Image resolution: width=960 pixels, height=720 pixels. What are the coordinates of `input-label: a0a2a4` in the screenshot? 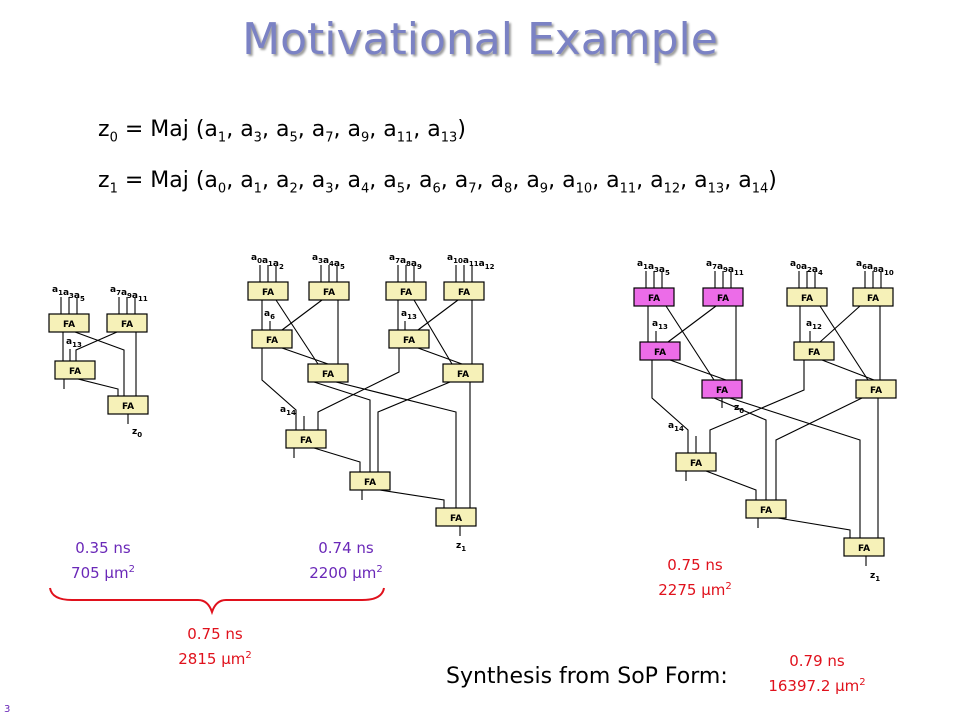 It's located at (806, 268).